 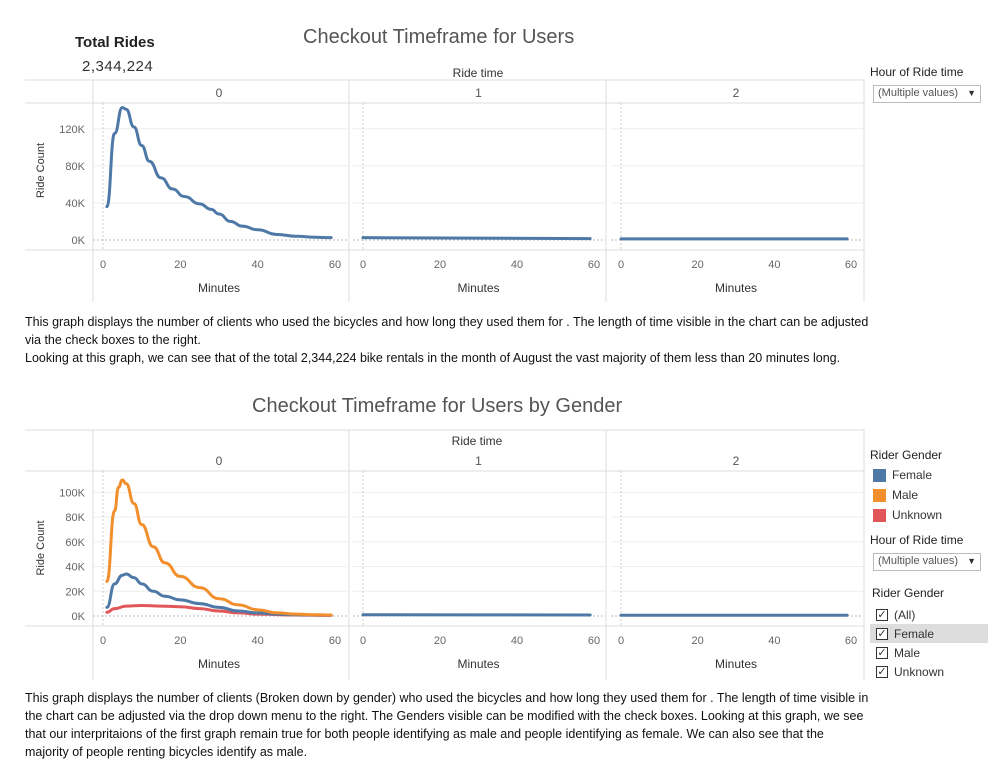 What do you see at coordinates (879, 515) in the screenshot?
I see `unknown-swatch` at bounding box center [879, 515].